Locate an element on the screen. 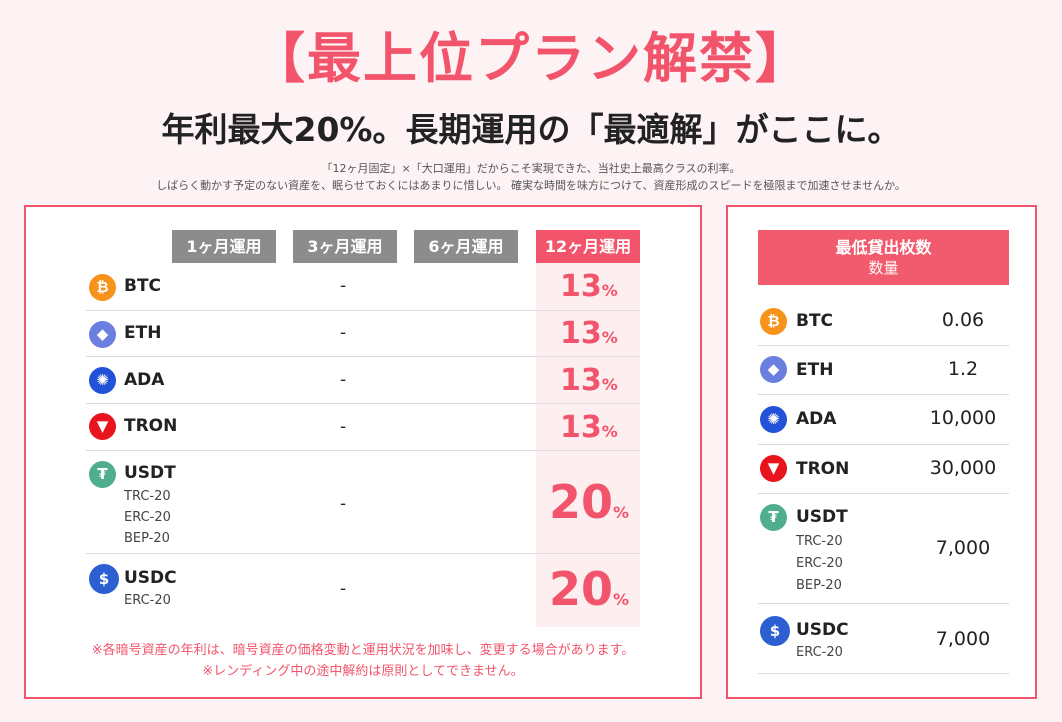 The width and height of the screenshot is (1062, 722). disclaimer-no-cancel: ※レンディング中の途中解約は原則としてできません。 is located at coordinates (363, 671).